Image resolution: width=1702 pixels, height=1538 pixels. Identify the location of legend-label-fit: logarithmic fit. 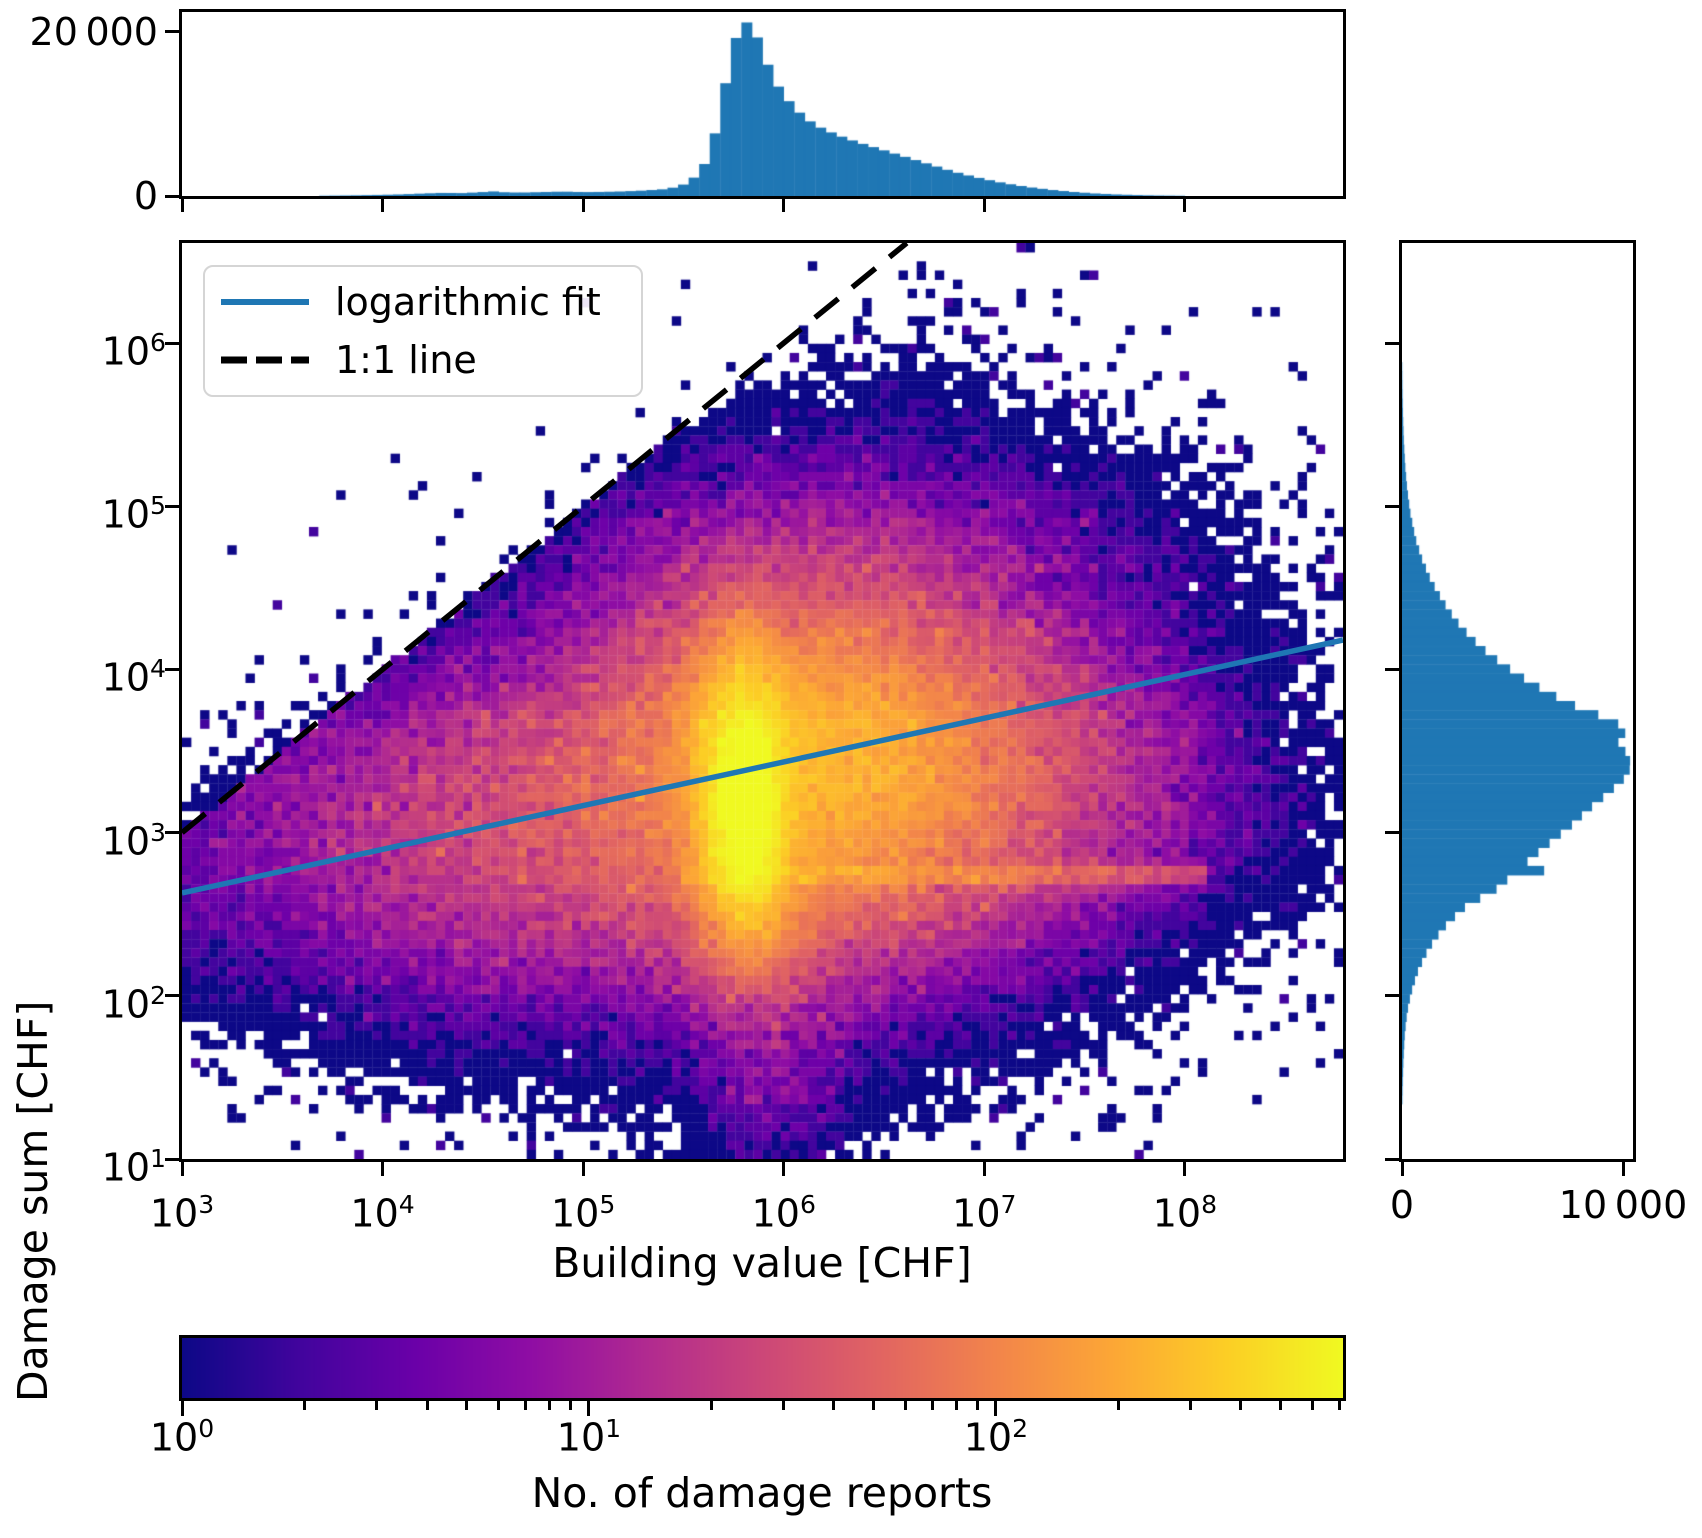
(468, 302).